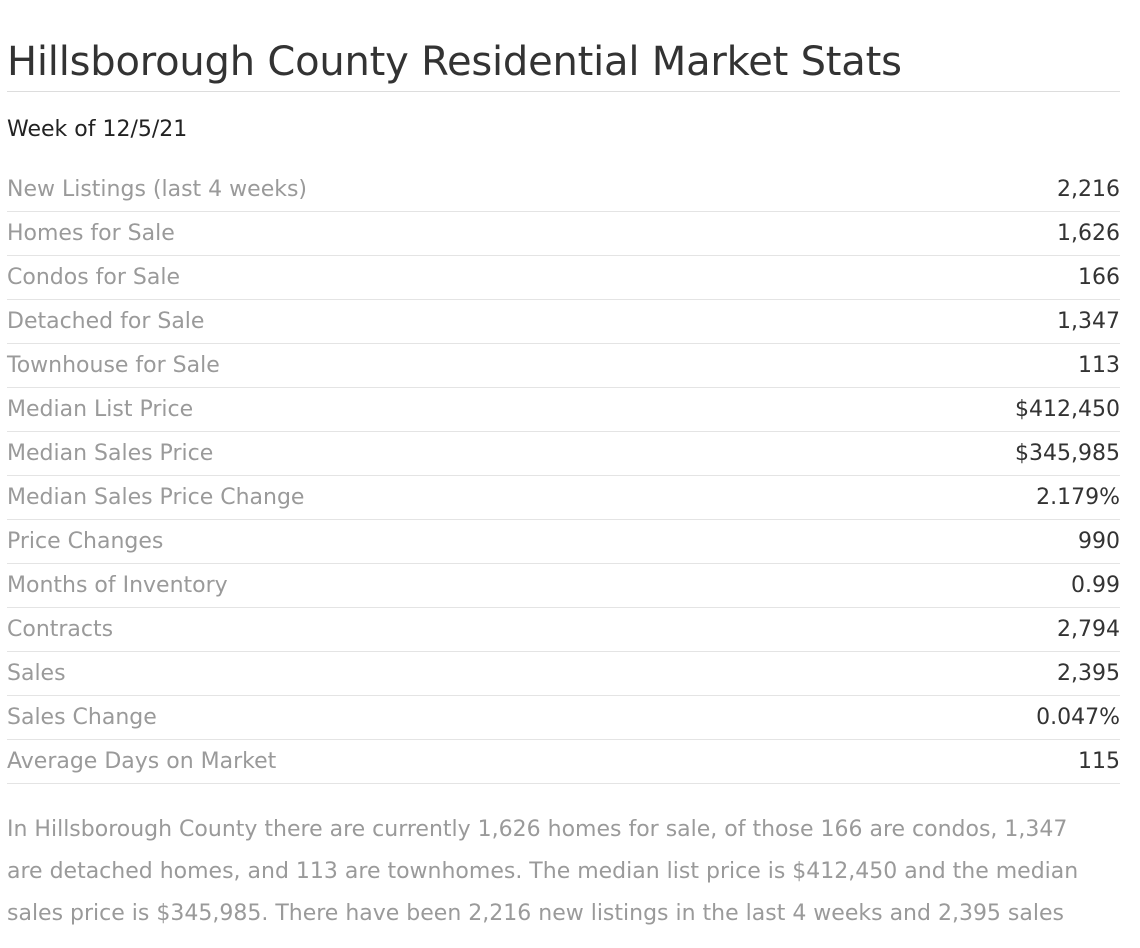  What do you see at coordinates (91, 233) in the screenshot?
I see `stat-label: Homes for Sale` at bounding box center [91, 233].